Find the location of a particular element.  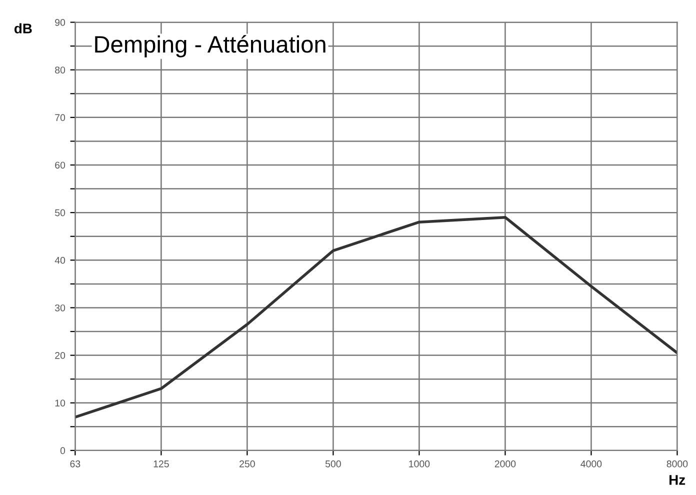

text: Demping - Atténuation is located at coordinates (210, 46).